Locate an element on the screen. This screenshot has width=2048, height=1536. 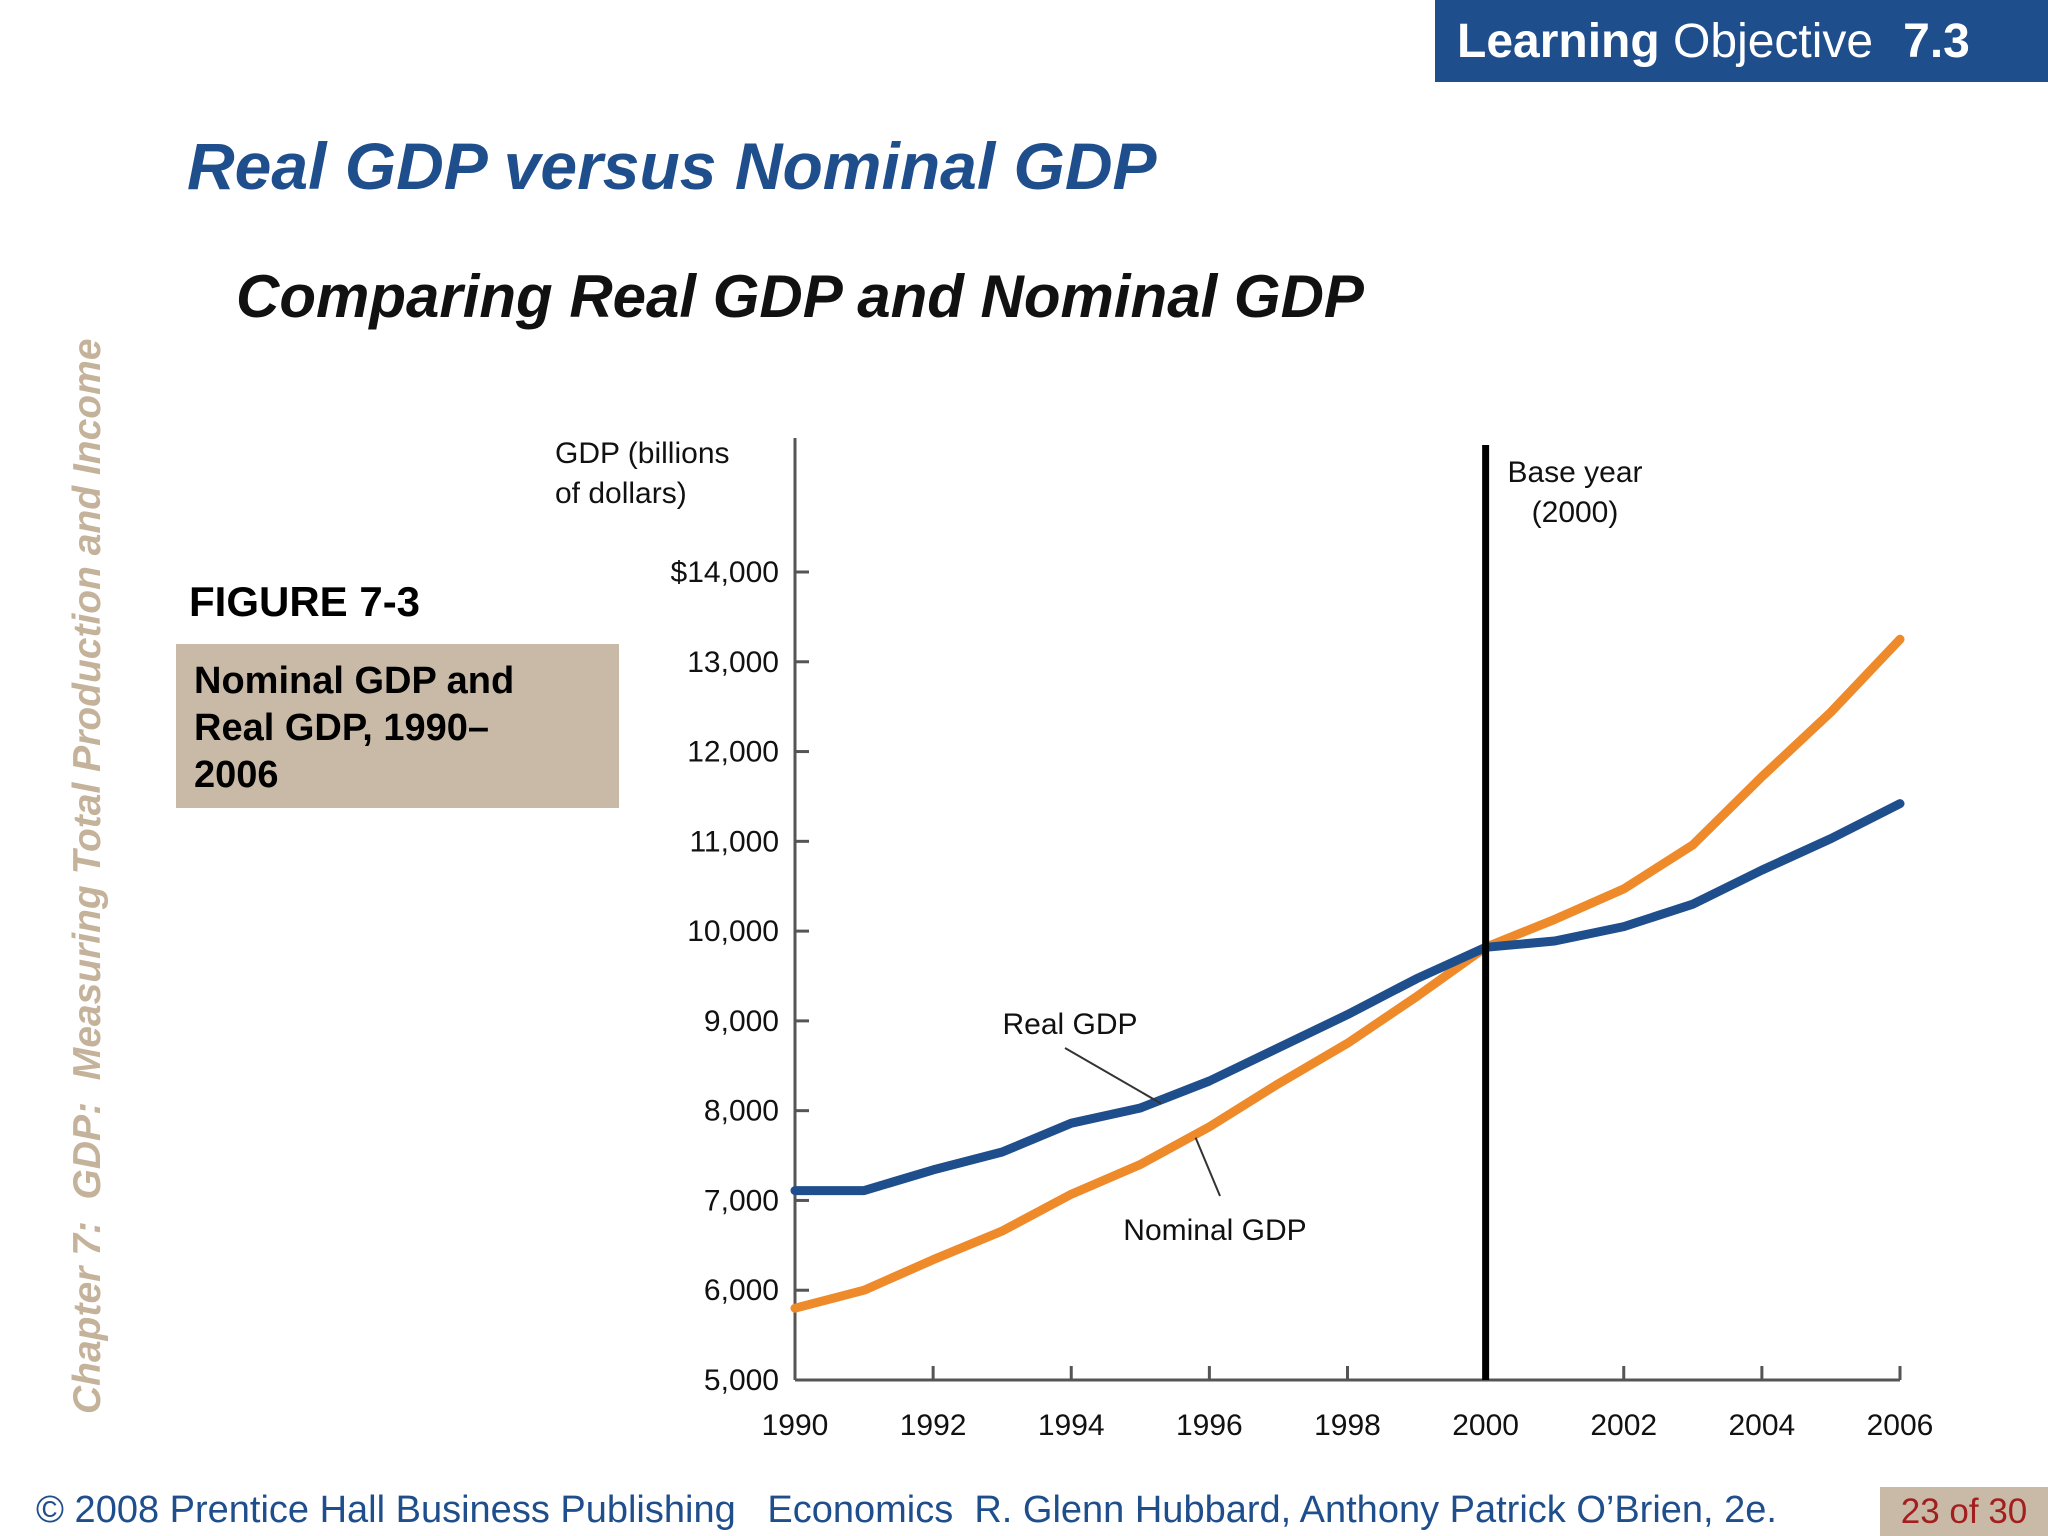
y-axis-label: GDP (billions is located at coordinates (642, 453).